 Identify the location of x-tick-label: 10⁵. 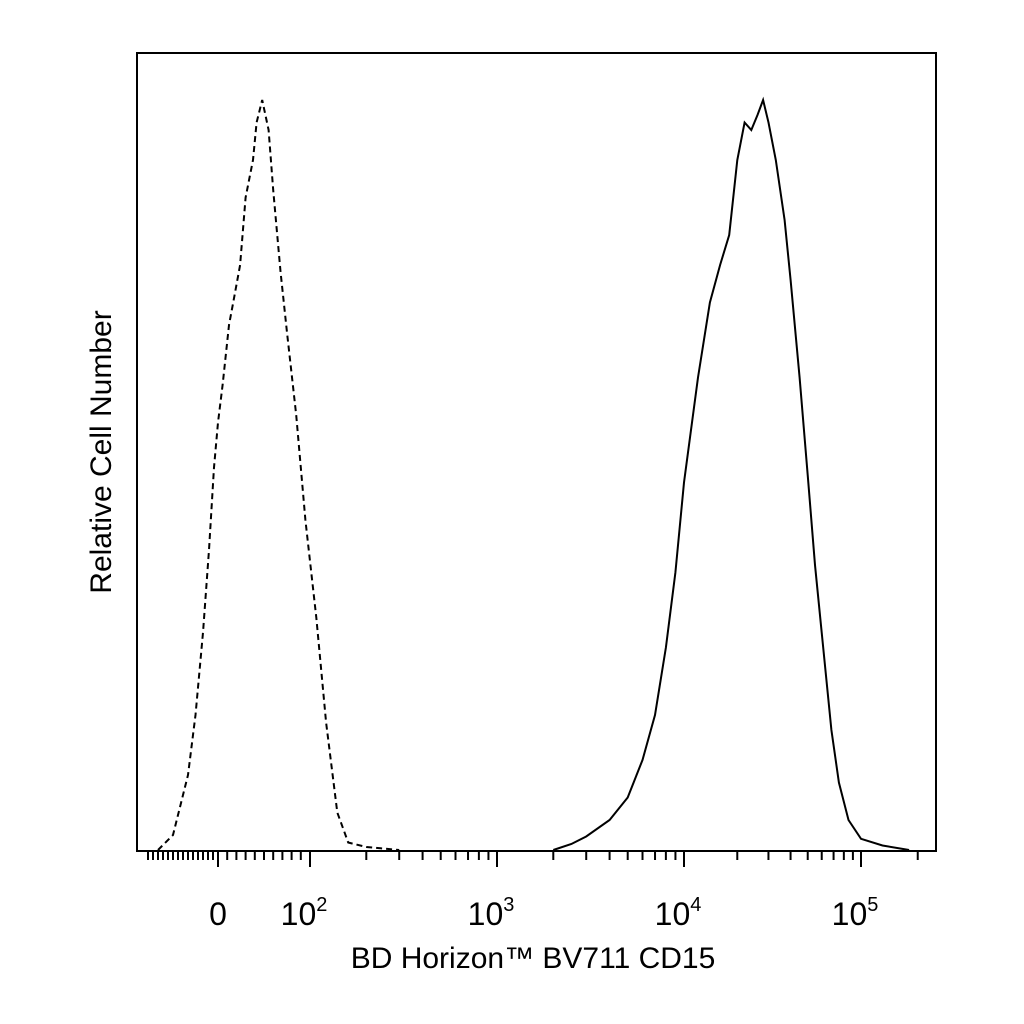
(855, 913).